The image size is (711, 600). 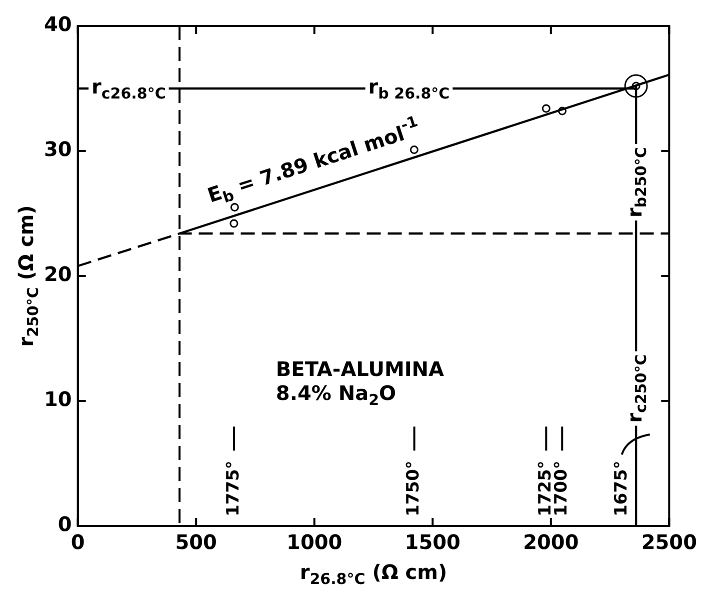 I want to click on annotation: 1750°, so click(x=414, y=488).